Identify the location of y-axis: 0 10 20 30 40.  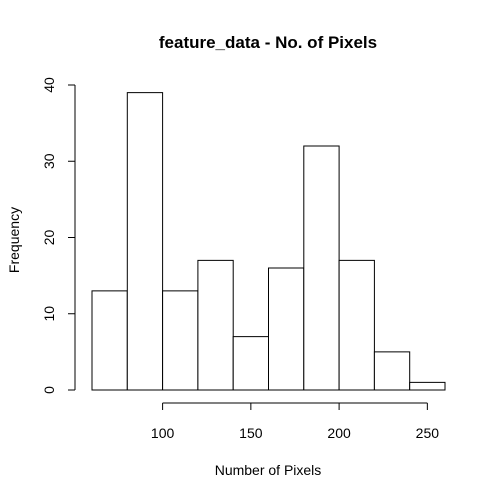
(58, 235).